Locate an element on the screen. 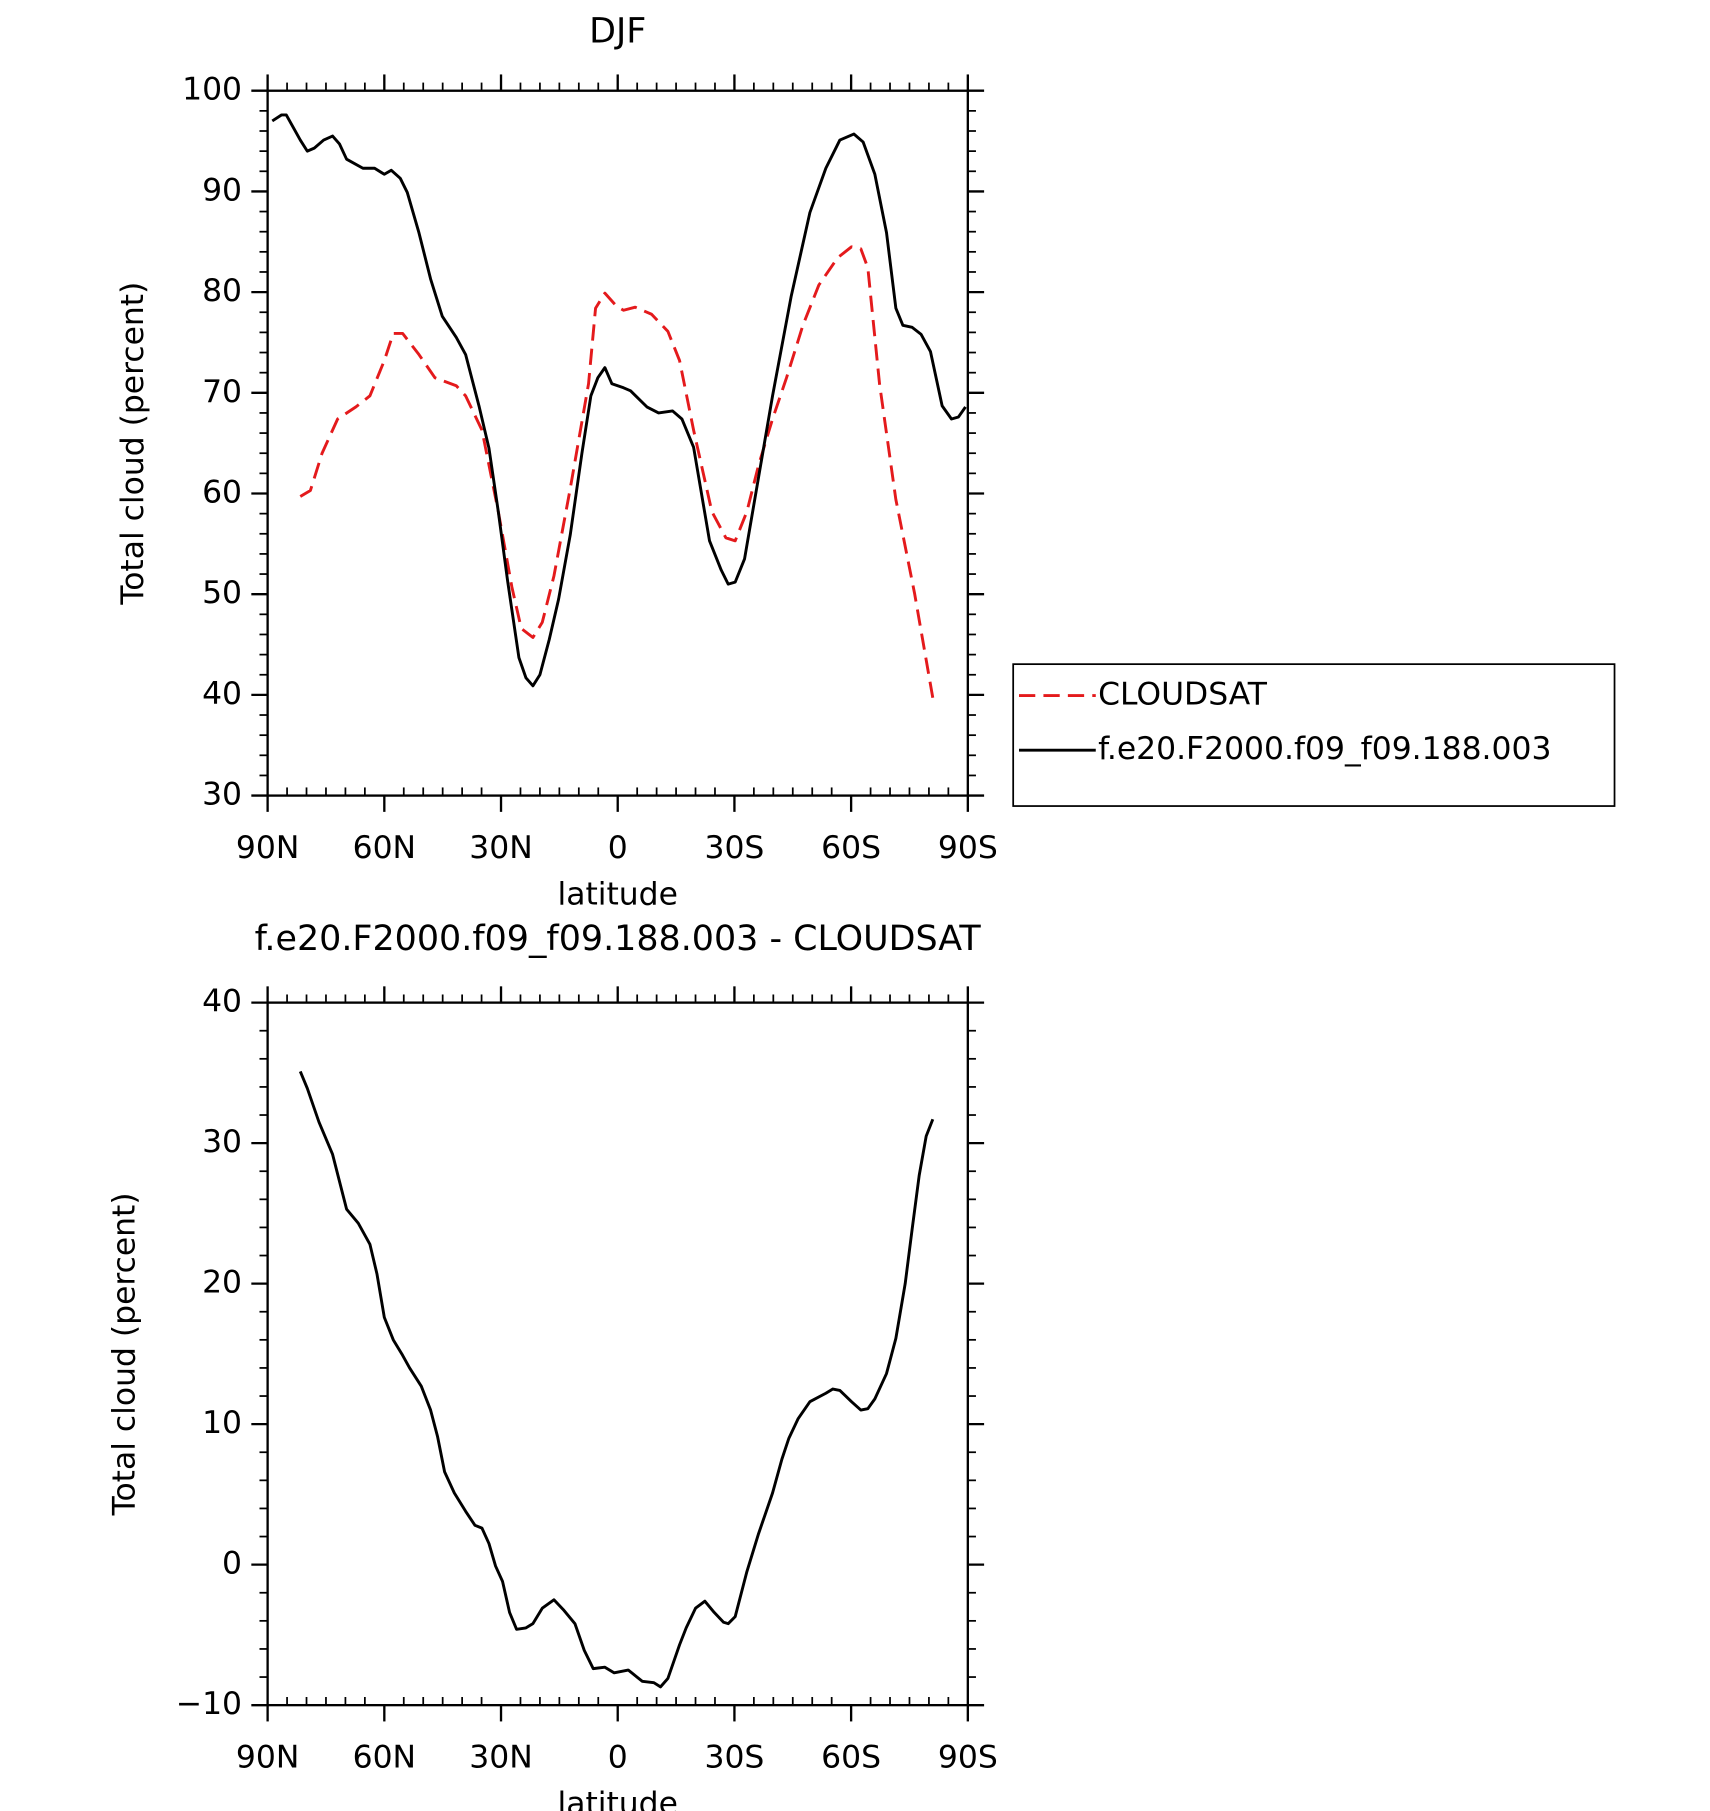 This screenshot has width=1710, height=1811. legend-box is located at coordinates (1314, 735).